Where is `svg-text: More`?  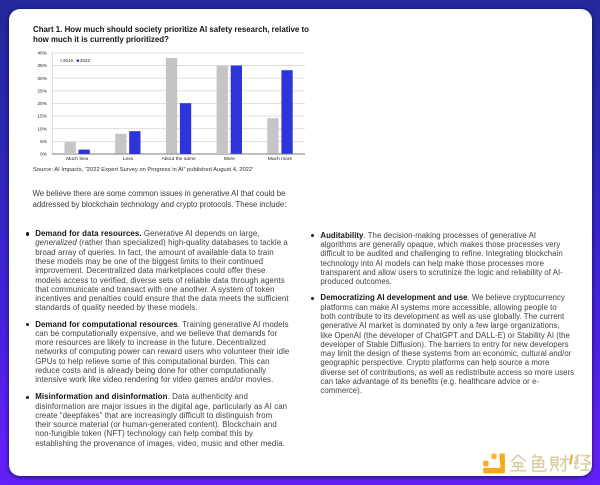 svg-text: More is located at coordinates (229, 159).